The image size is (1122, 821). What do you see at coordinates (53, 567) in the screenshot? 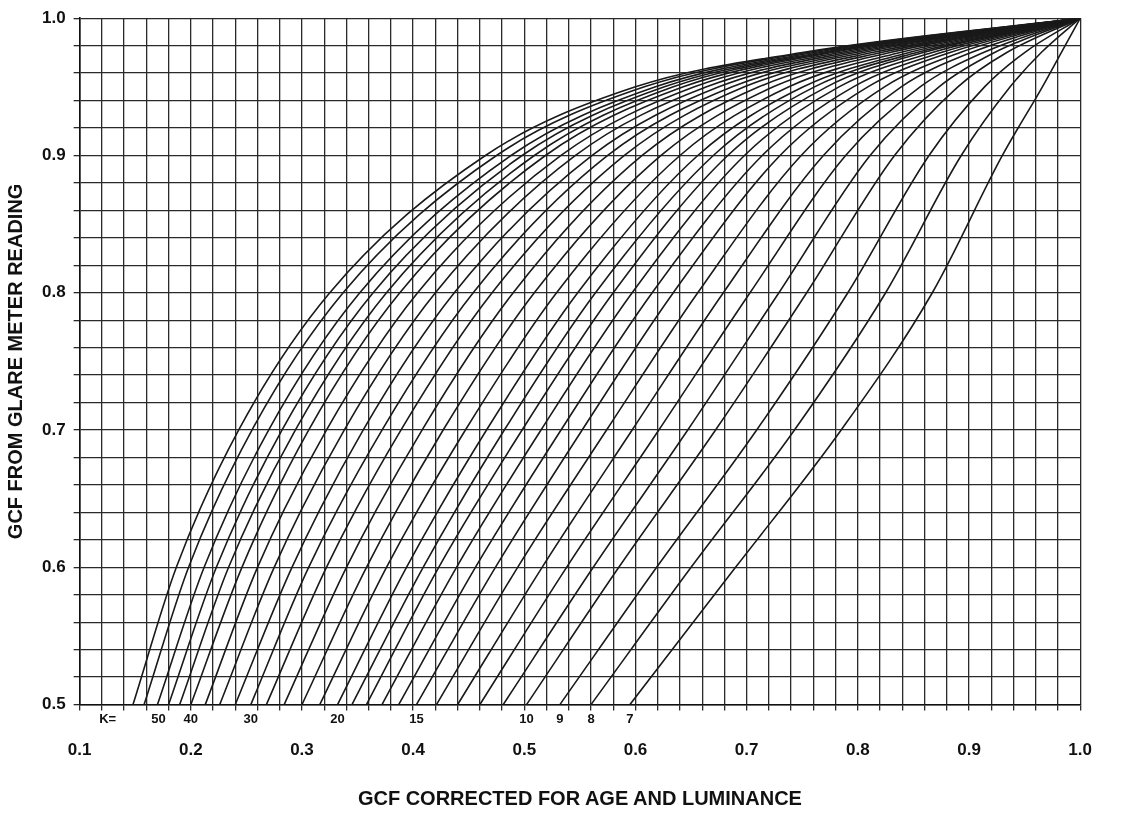
I see `y-tick-label: 0.6` at bounding box center [53, 567].